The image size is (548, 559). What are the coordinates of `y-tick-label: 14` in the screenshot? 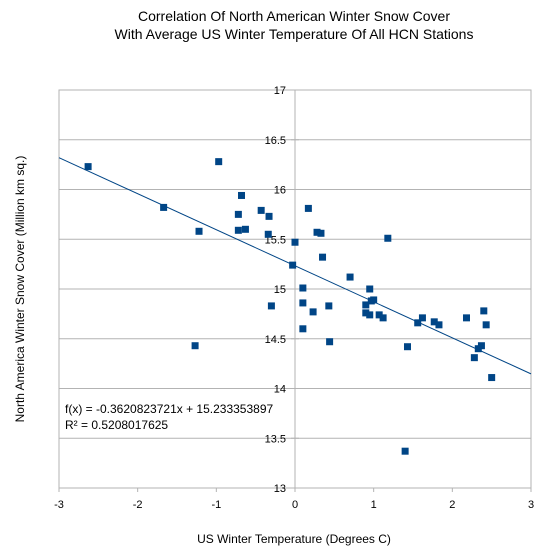 It's located at (280, 390).